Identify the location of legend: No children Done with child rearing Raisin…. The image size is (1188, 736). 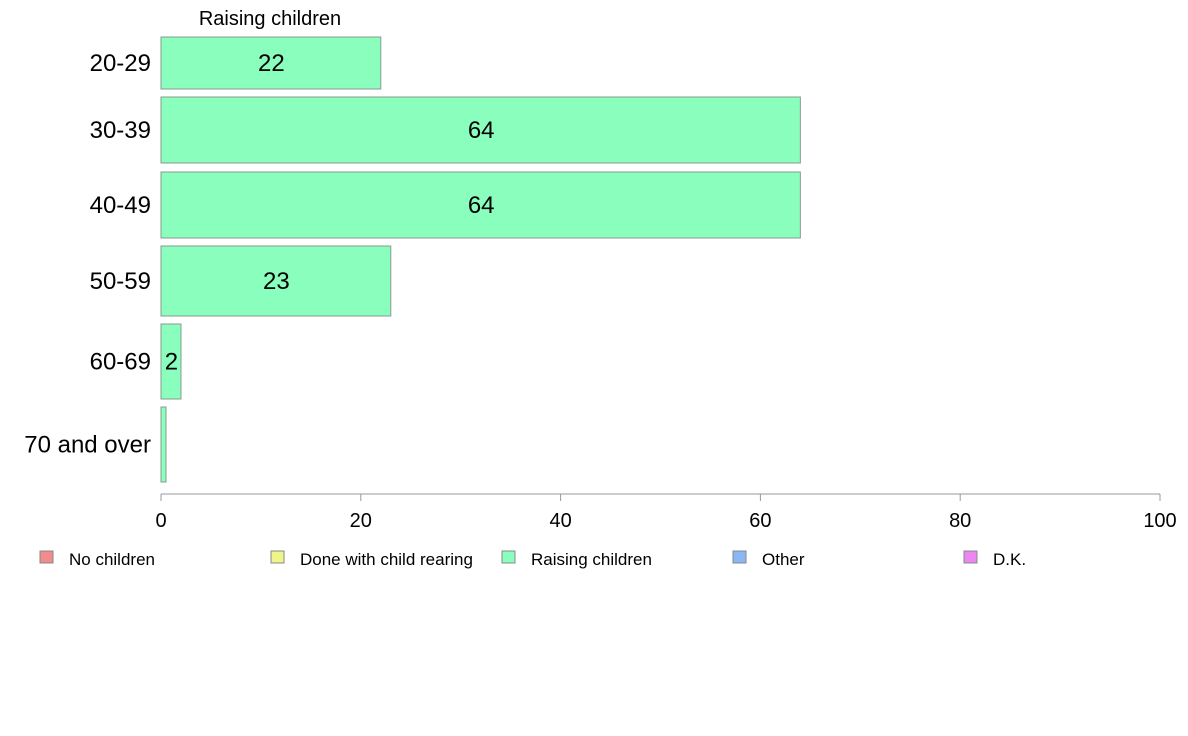
(532, 559).